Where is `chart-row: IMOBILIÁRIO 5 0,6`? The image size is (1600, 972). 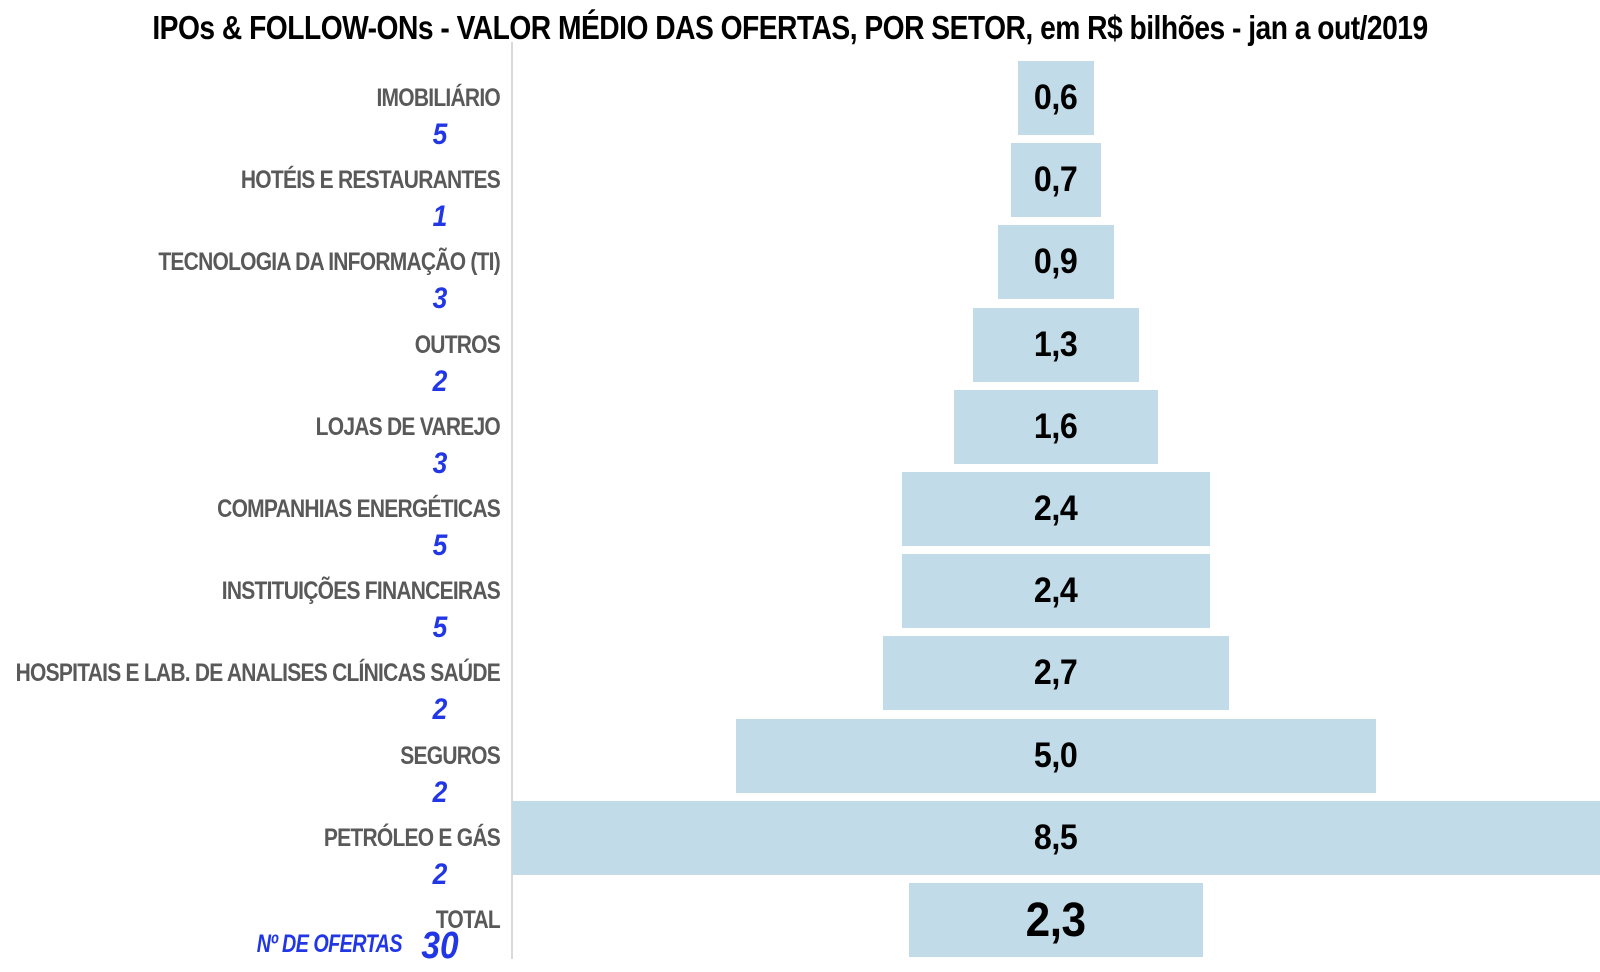
chart-row: IMOBILIÁRIO 5 0,6 is located at coordinates (800, 106).